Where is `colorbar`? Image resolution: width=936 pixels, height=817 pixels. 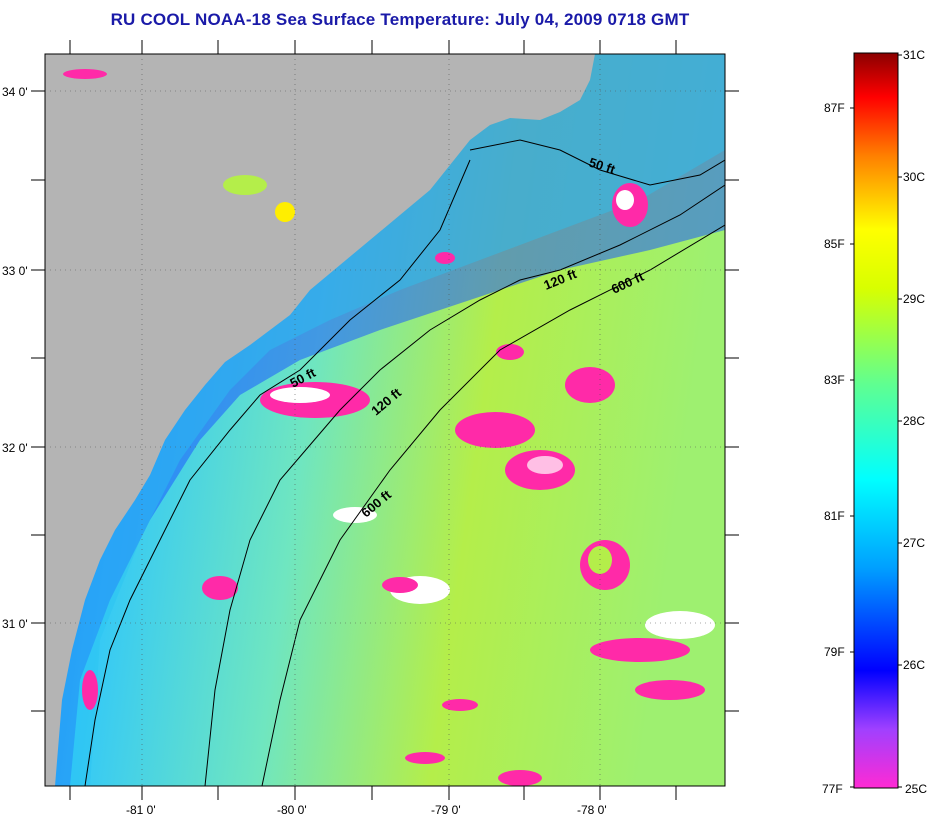
colorbar is located at coordinates (876, 420).